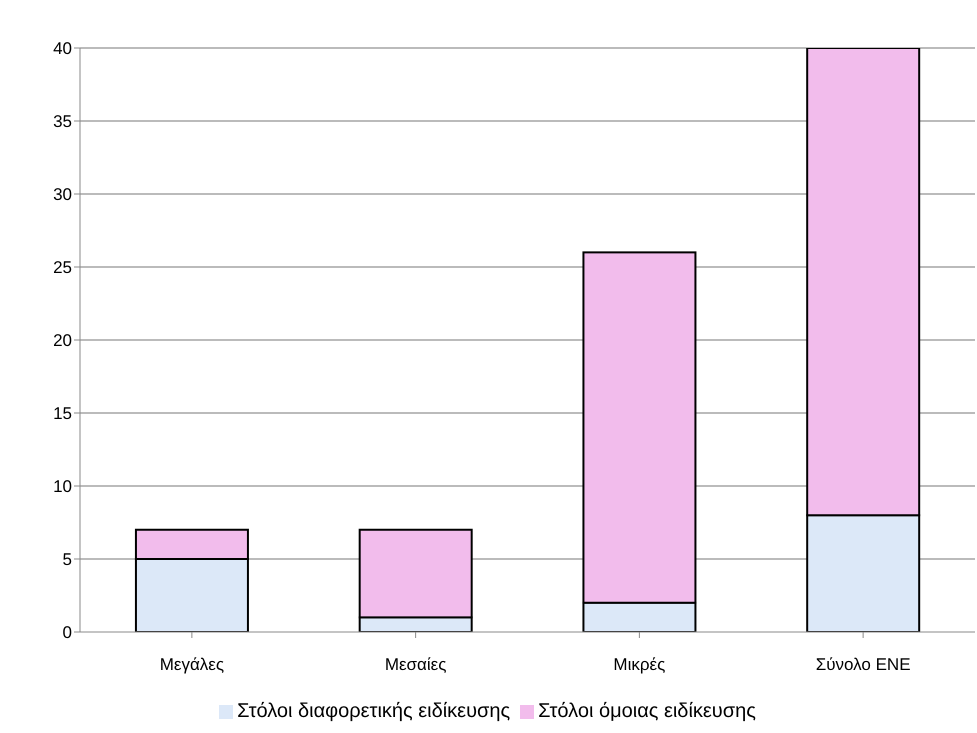 This screenshot has height=733, width=977. Describe the element at coordinates (62, 340) in the screenshot. I see `y-tick-label: 20` at that location.